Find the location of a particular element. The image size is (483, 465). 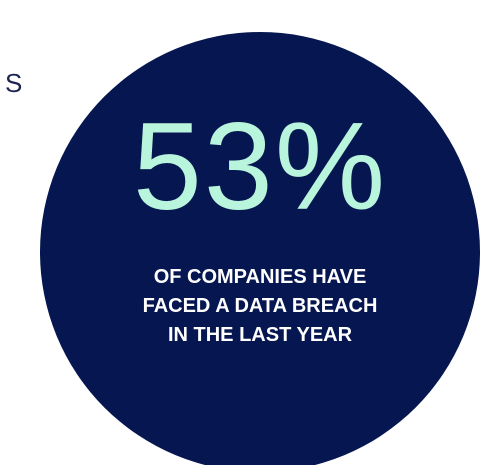

stat-caption-line: FACED A DATA BREACH is located at coordinates (260, 306).